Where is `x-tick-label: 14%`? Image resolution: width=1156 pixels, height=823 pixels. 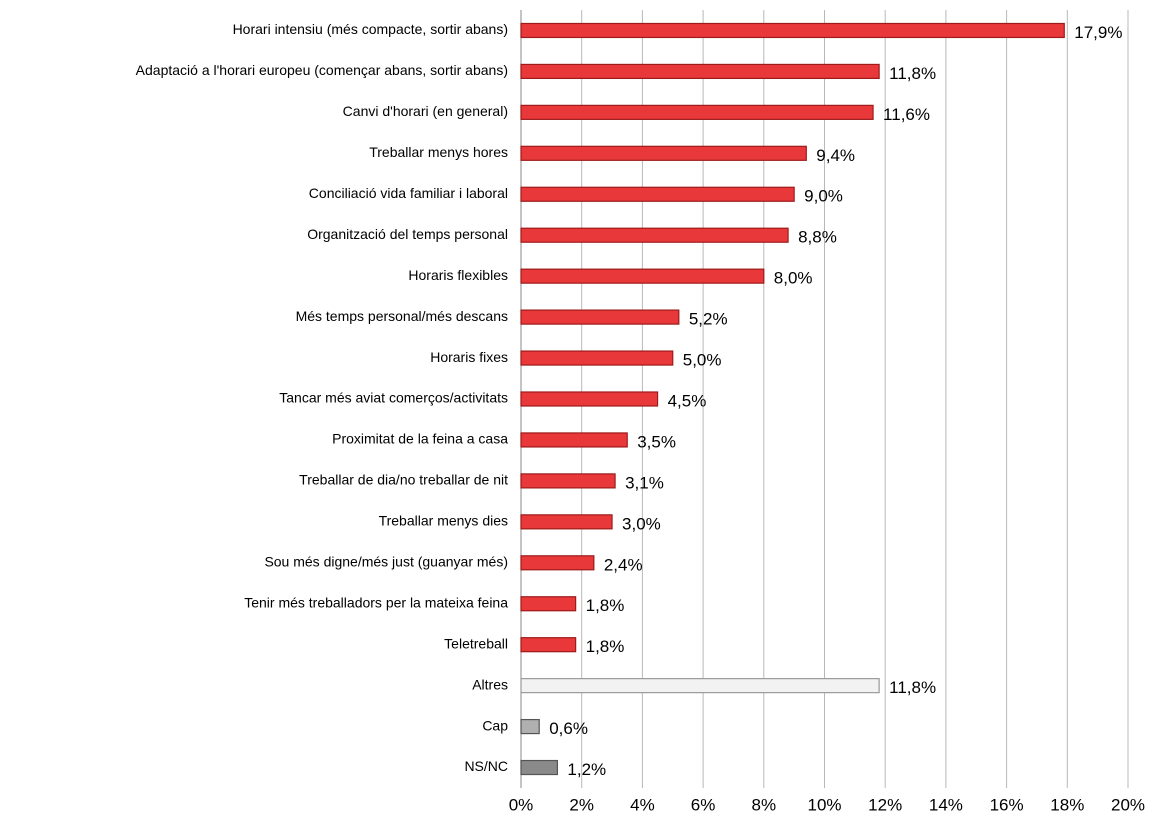
x-tick-label: 14% is located at coordinates (946, 804).